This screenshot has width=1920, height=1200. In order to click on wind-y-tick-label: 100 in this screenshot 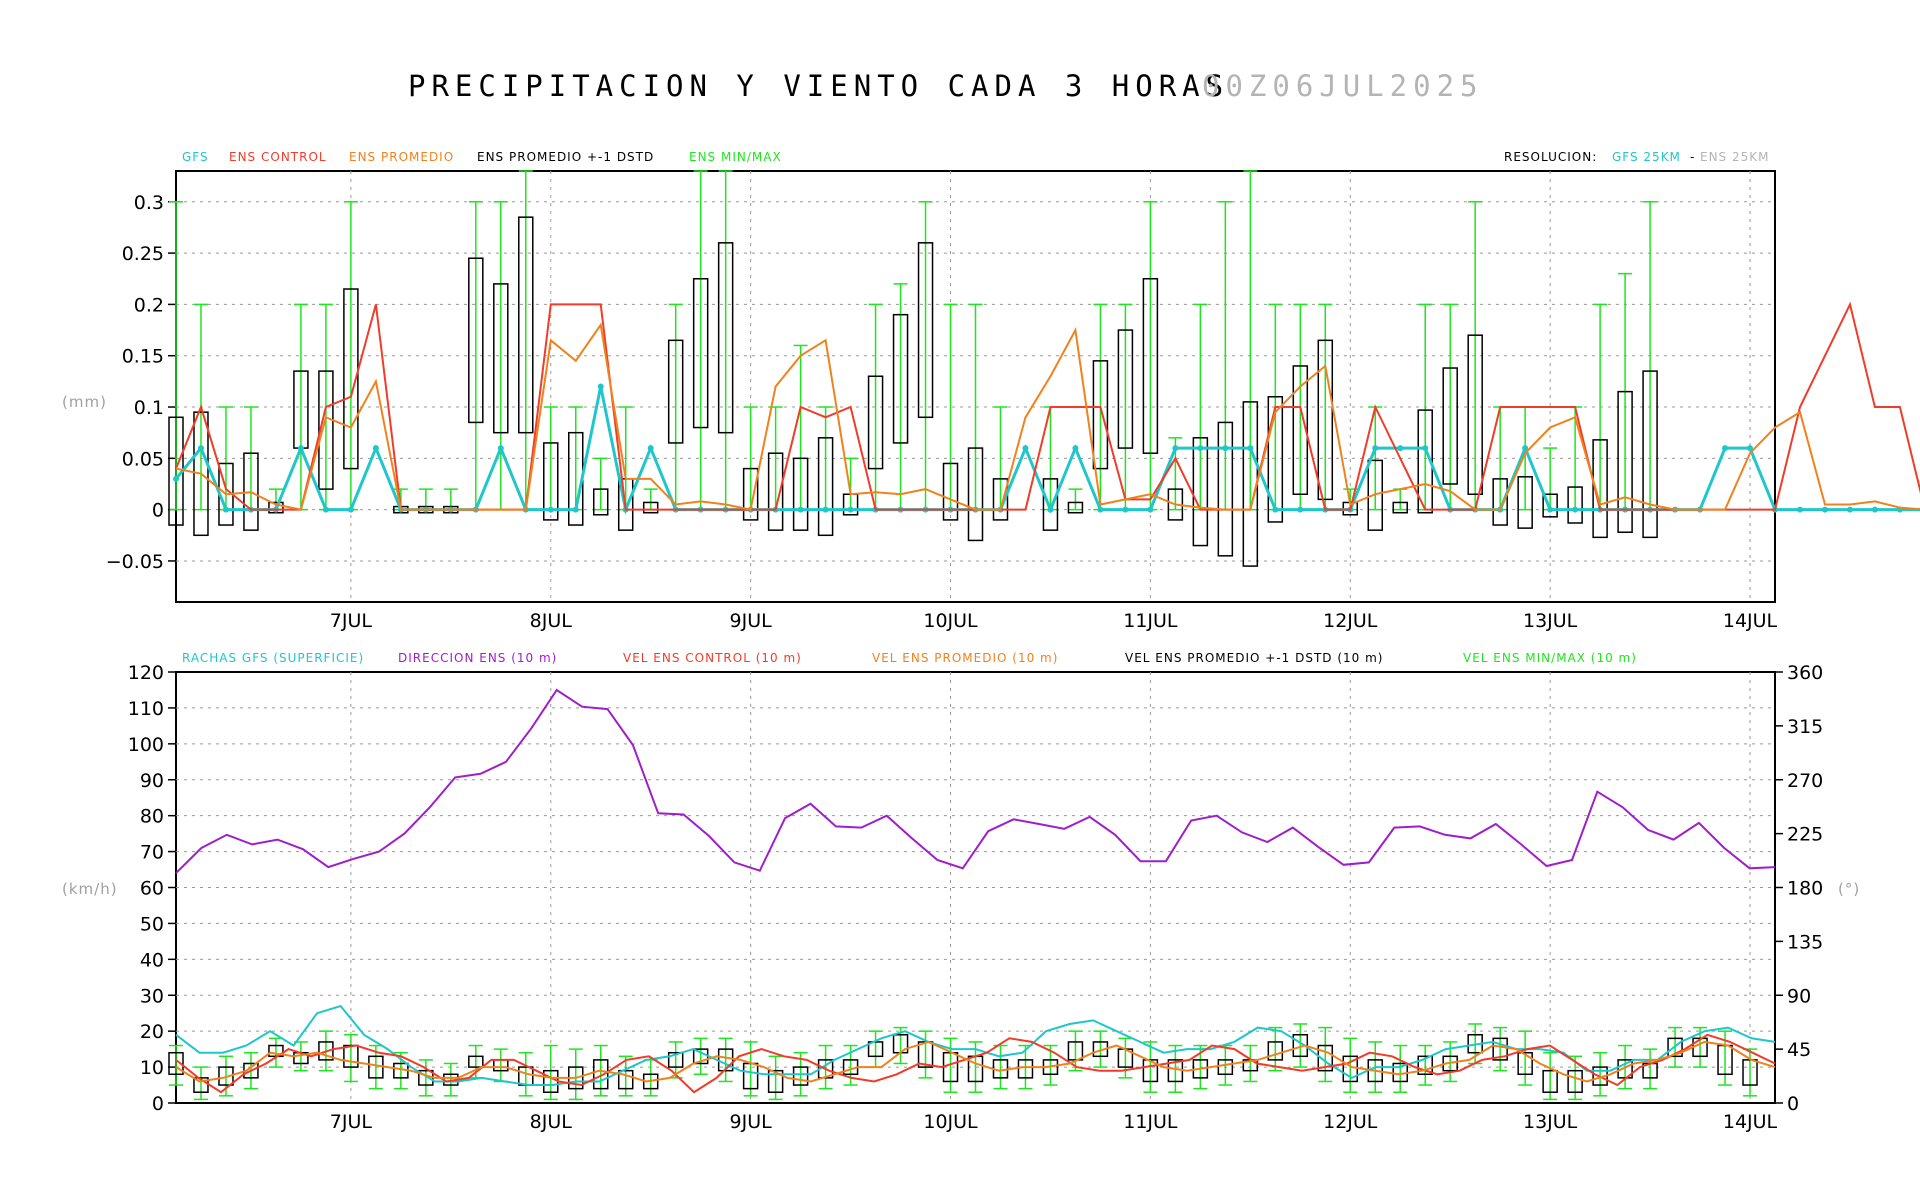, I will do `click(146, 745)`.